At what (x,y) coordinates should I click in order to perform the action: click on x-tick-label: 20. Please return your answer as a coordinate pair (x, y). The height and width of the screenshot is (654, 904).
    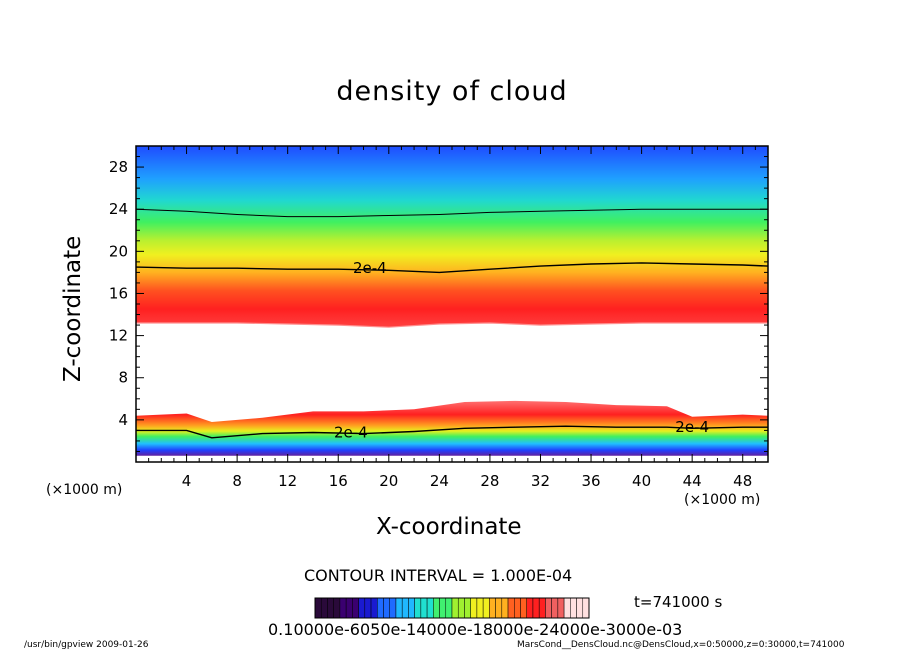
    Looking at the image, I should click on (388, 481).